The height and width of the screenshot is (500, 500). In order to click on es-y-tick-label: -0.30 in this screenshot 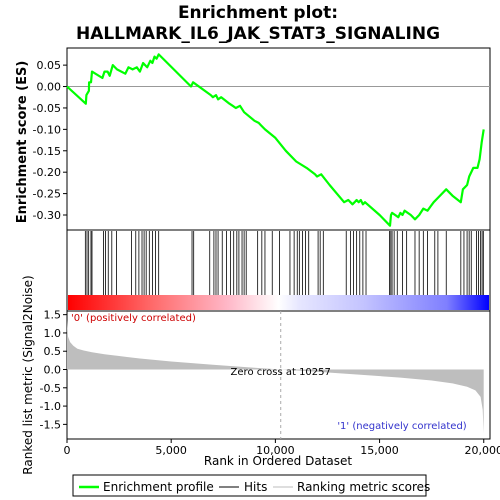, I will do `click(47, 215)`.